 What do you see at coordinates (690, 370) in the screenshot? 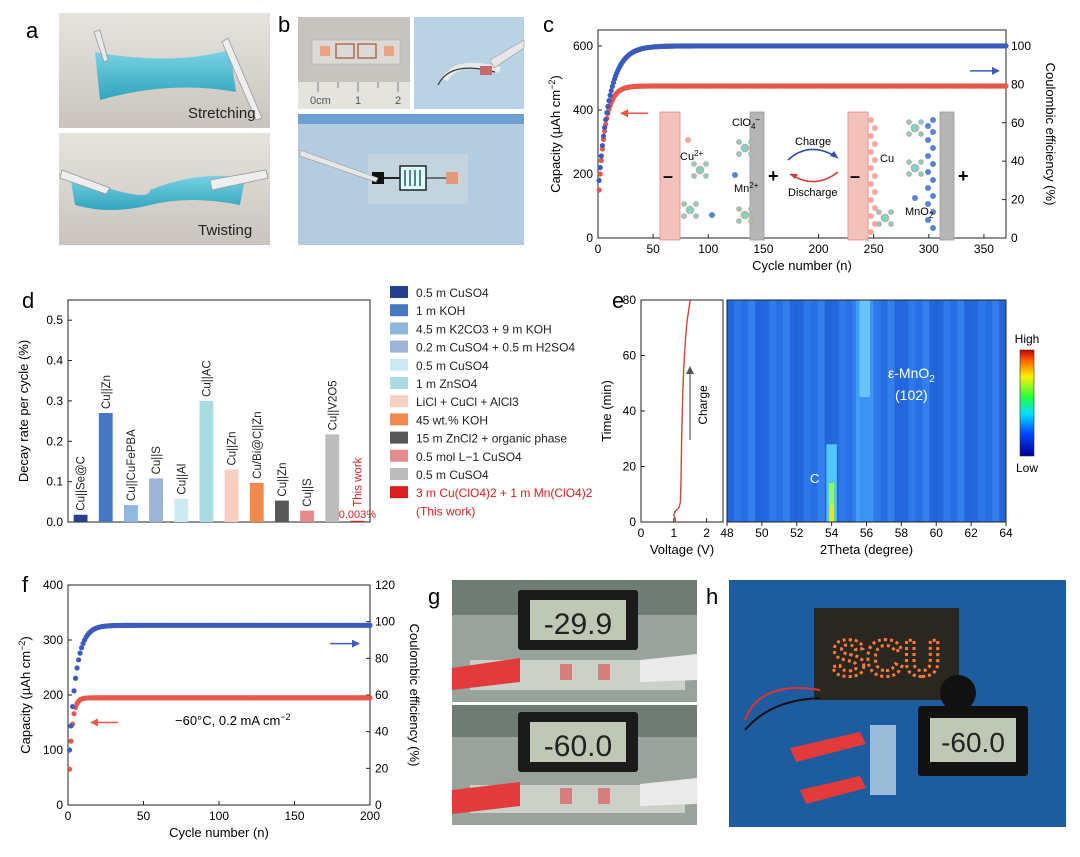
I see `charge-arrowhead-icon` at bounding box center [690, 370].